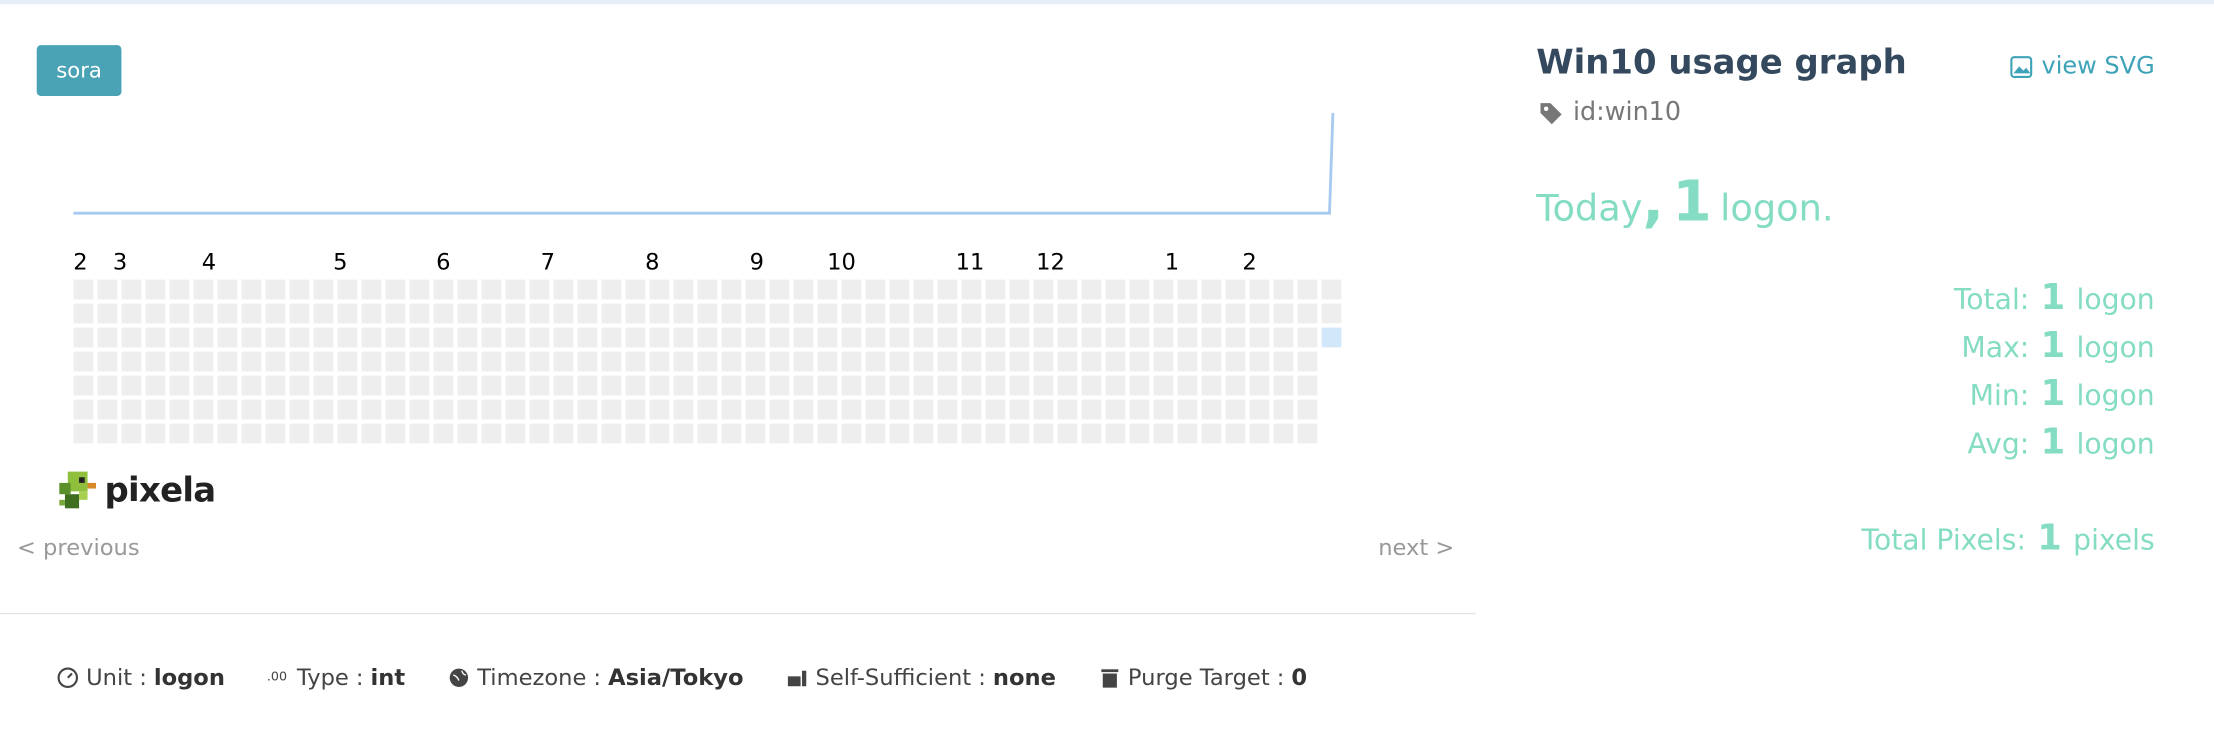 The height and width of the screenshot is (742, 2214). Describe the element at coordinates (78, 547) in the screenshot. I see `previous-link: < previous` at that location.